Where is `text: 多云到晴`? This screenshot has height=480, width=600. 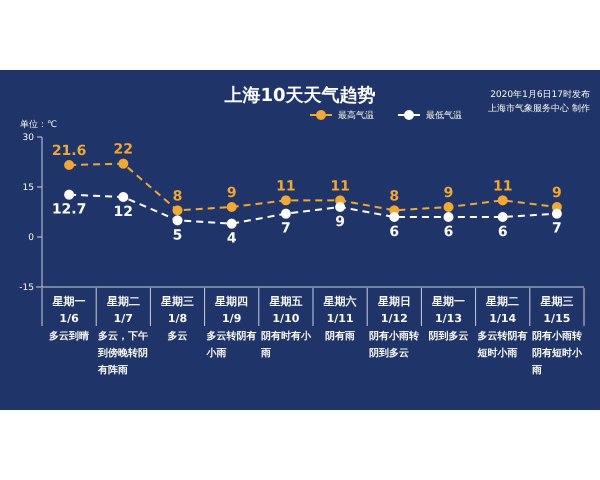 text: 多云到晴 is located at coordinates (69, 336).